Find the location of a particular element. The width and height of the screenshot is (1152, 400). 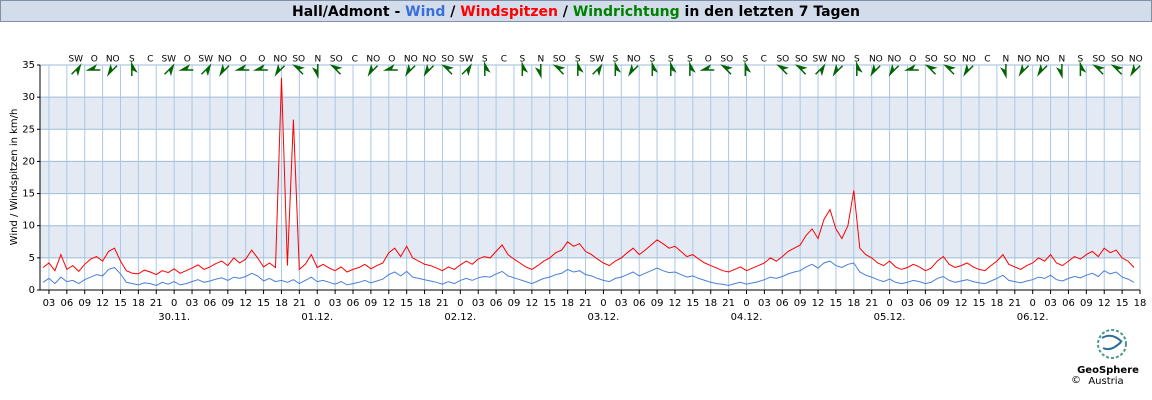

date-label: 03.12. is located at coordinates (604, 317).